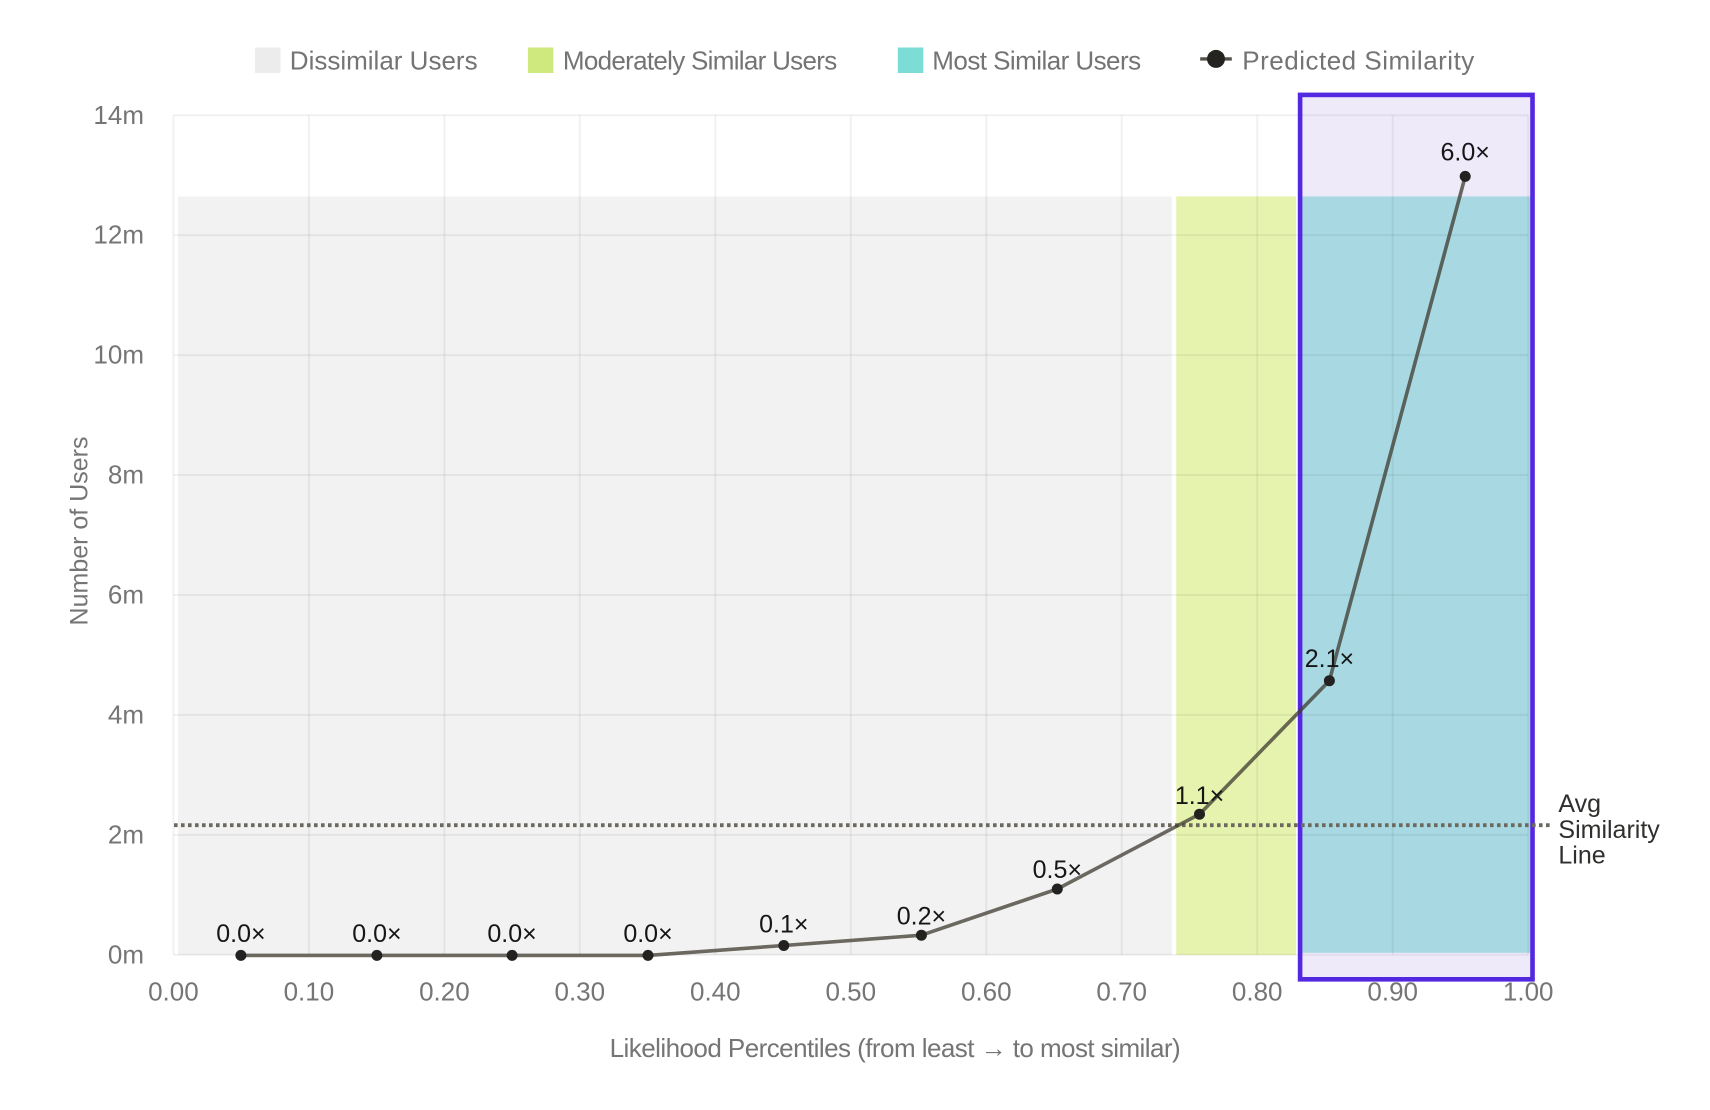 The height and width of the screenshot is (1110, 1710). Describe the element at coordinates (1579, 804) in the screenshot. I see `svg-text: Avg` at that location.